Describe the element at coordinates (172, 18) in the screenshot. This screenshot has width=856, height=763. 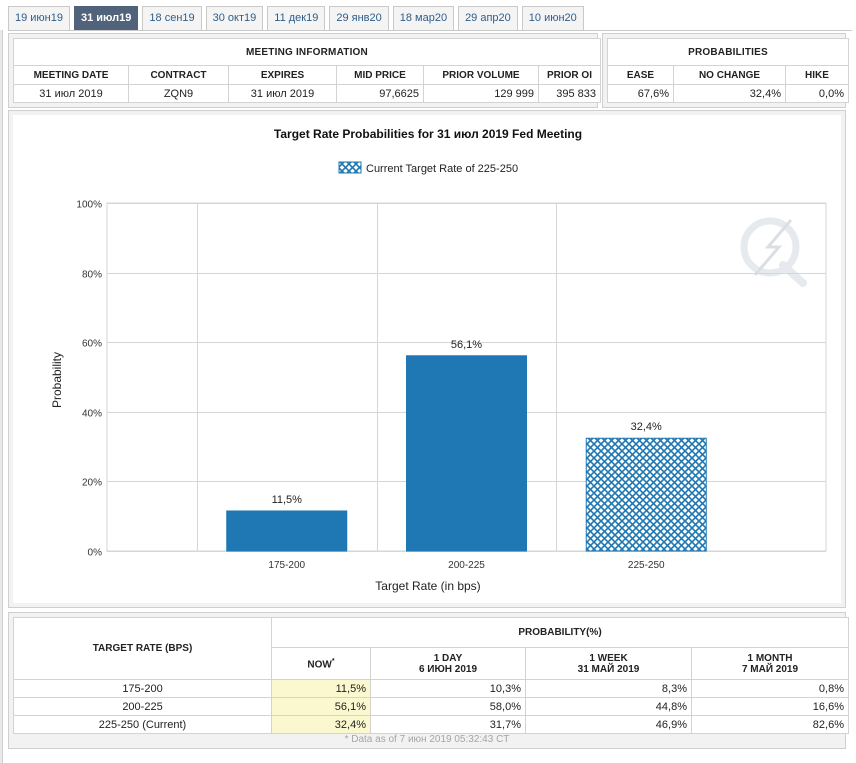
I see `tab-meeting: 18 сен19` at that location.